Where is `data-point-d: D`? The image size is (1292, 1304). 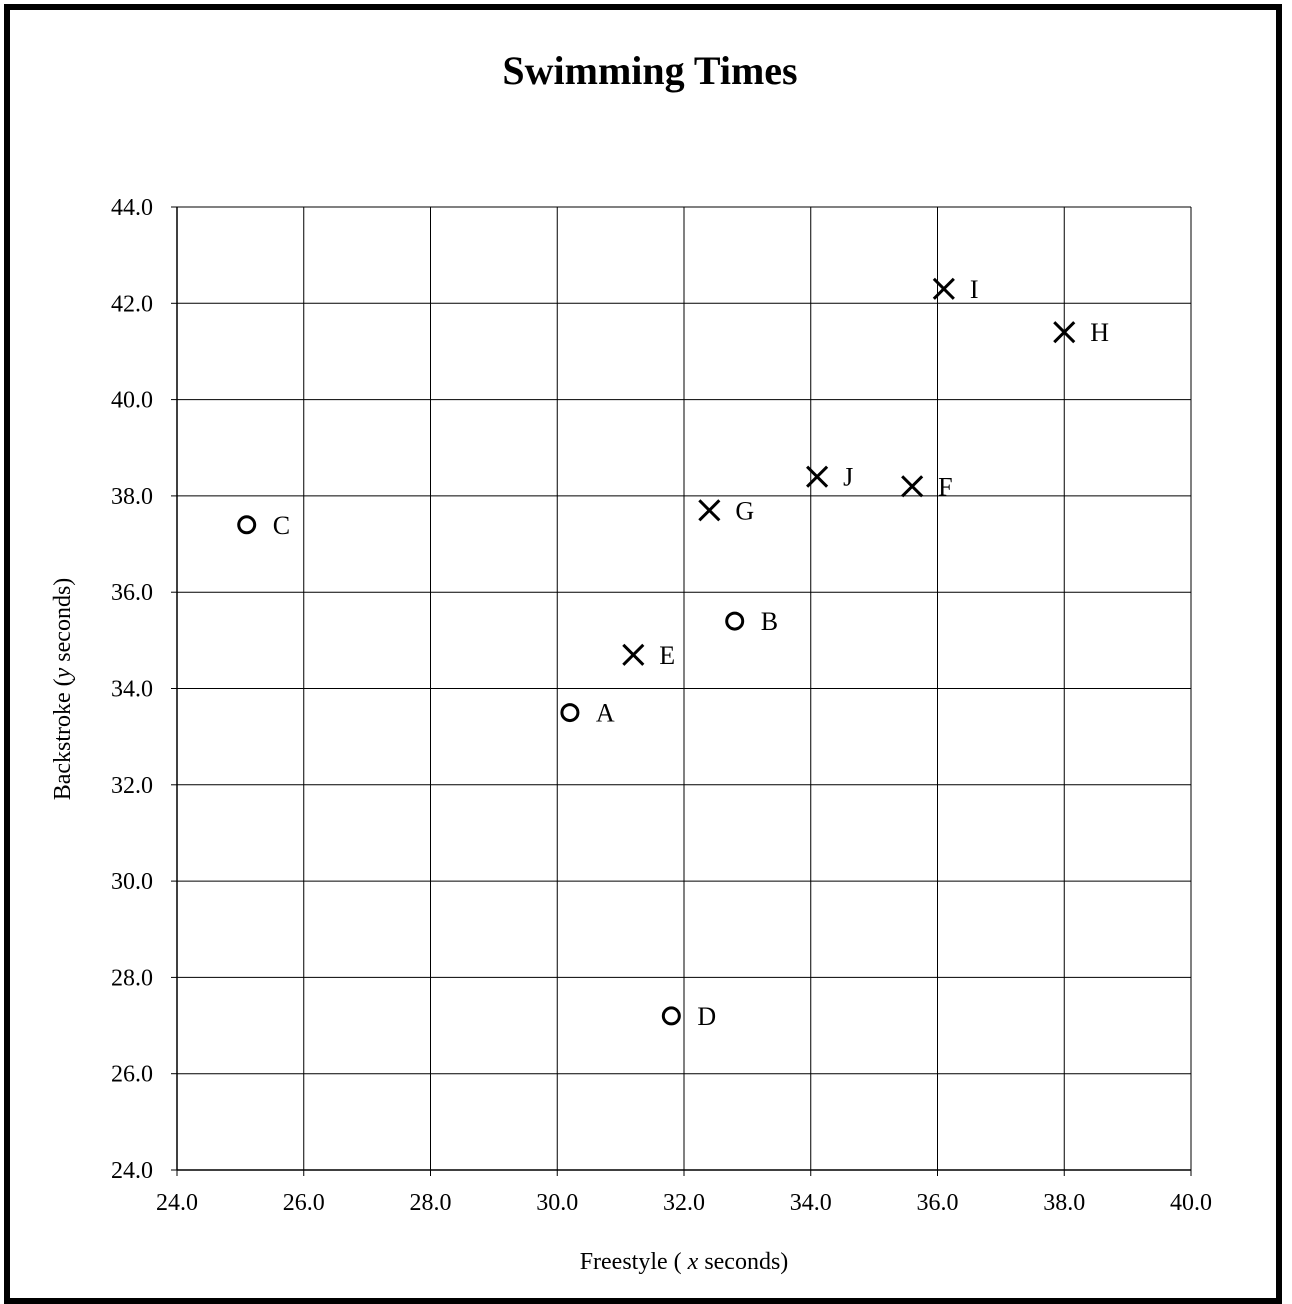 data-point-d: D is located at coordinates (688, 1016).